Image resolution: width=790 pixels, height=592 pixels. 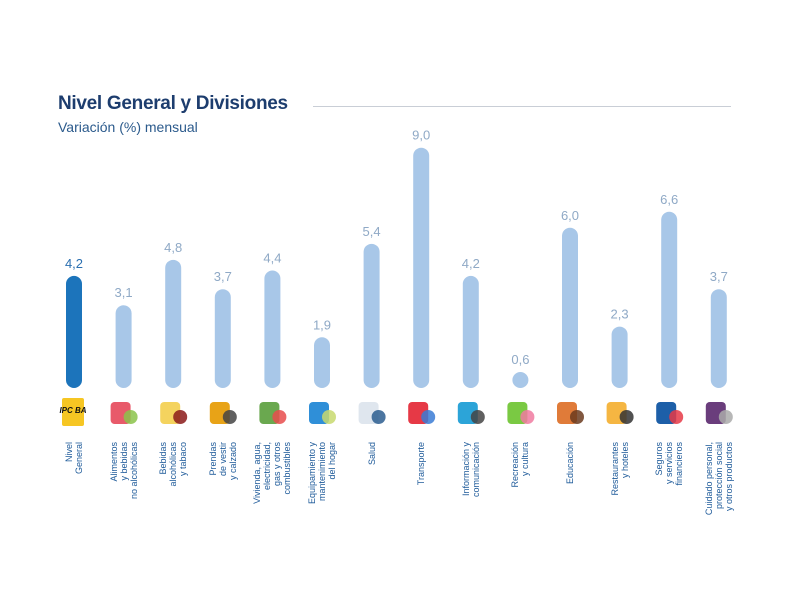 What do you see at coordinates (421, 135) in the screenshot?
I see `value-label-7: 9,0` at bounding box center [421, 135].